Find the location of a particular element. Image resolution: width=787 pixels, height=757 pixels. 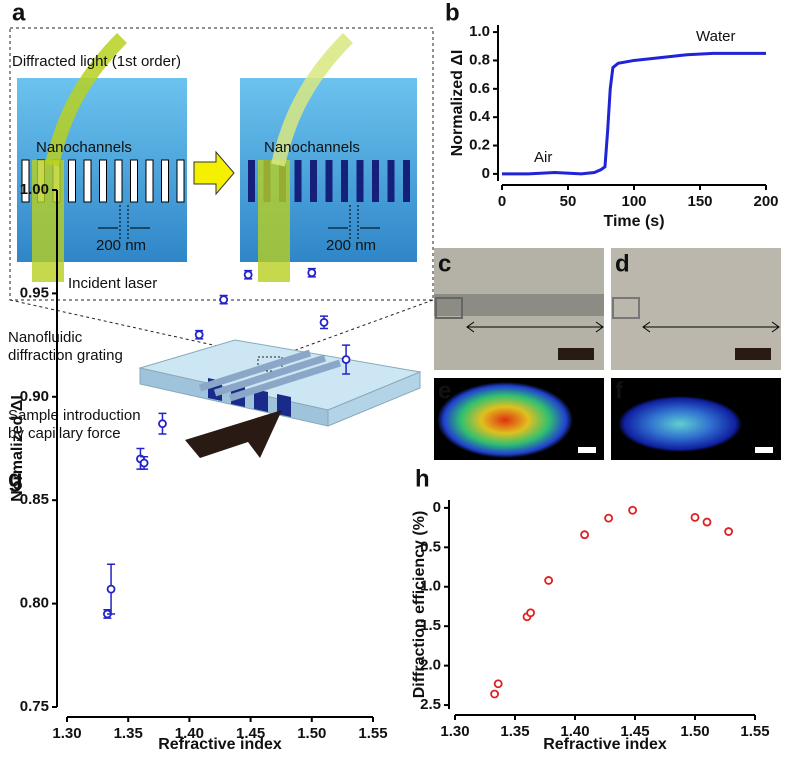

x-tick-label: 50 is located at coordinates (568, 201).